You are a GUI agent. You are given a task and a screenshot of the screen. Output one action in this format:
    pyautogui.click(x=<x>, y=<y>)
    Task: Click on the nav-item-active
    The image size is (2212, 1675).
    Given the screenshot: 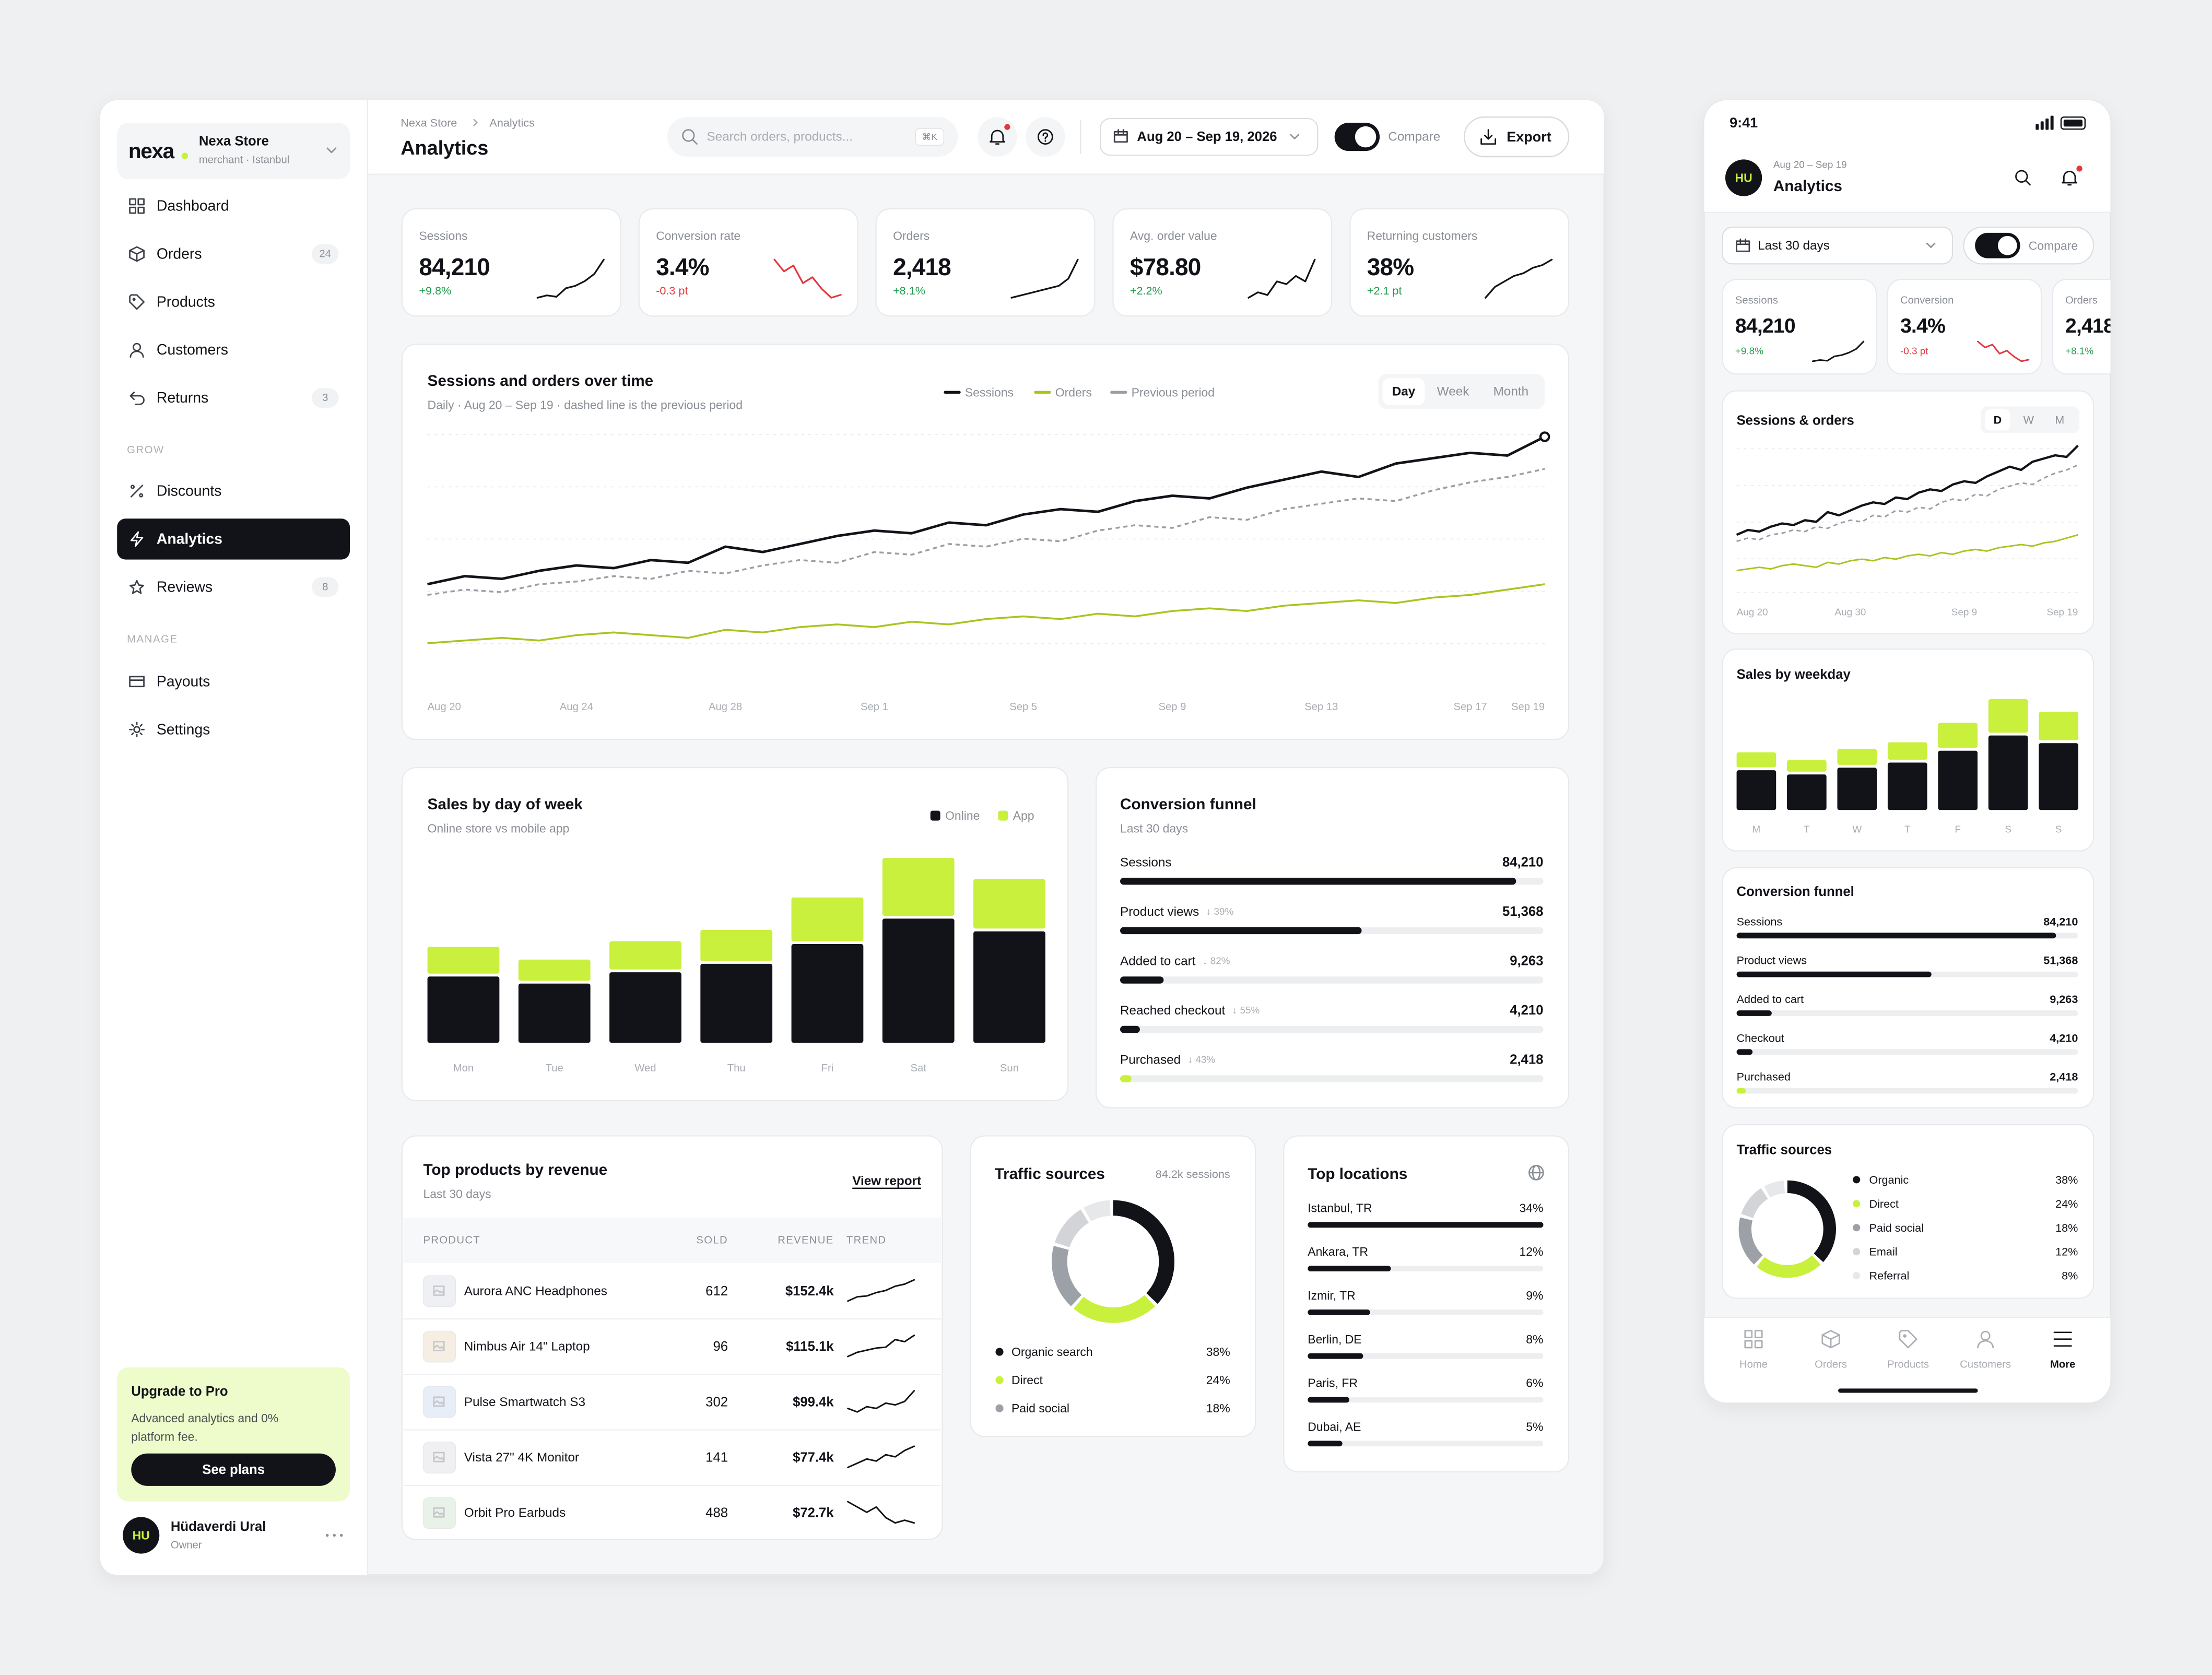 What is the action you would take?
    pyautogui.click(x=233, y=539)
    